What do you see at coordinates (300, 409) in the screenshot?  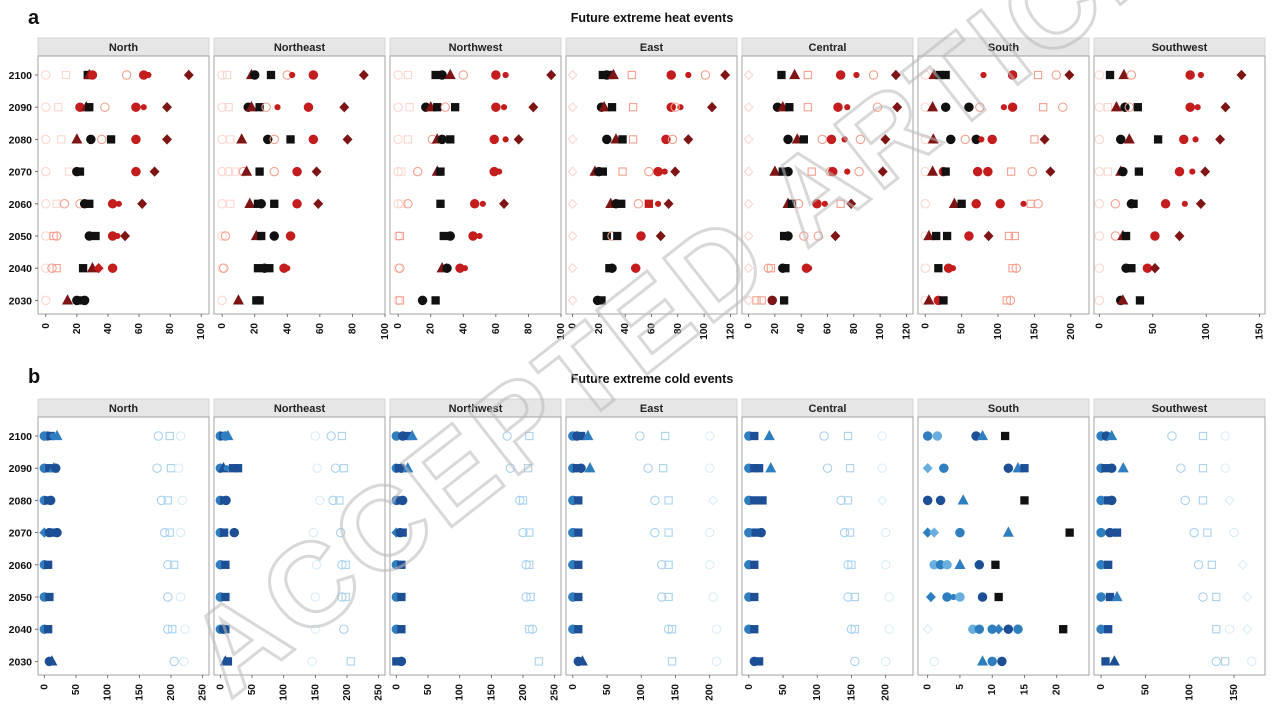 I see `facet-strip-label: Northeast` at bounding box center [300, 409].